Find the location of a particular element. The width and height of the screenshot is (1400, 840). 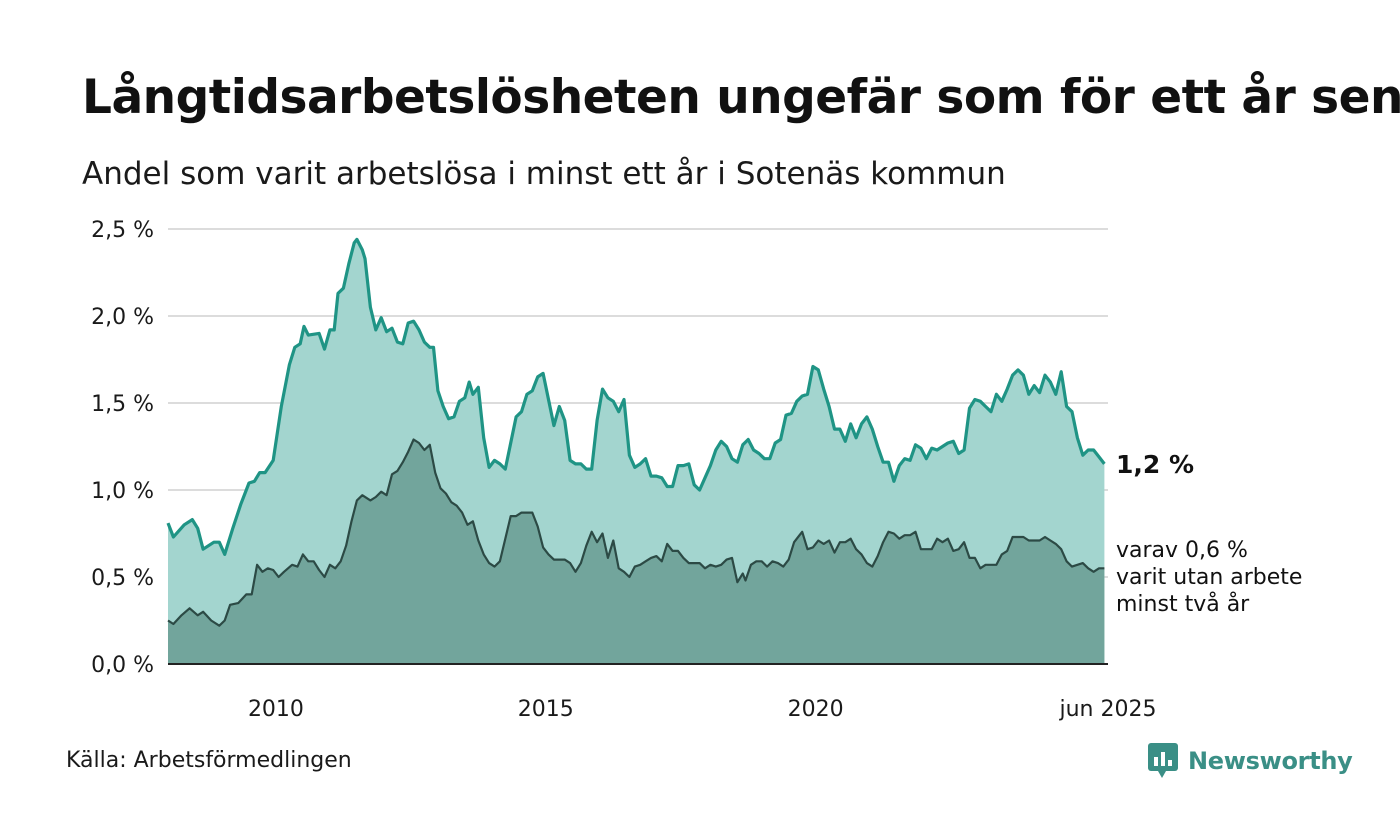

two-year-end-label: varav 0,6 % is located at coordinates (1182, 550).